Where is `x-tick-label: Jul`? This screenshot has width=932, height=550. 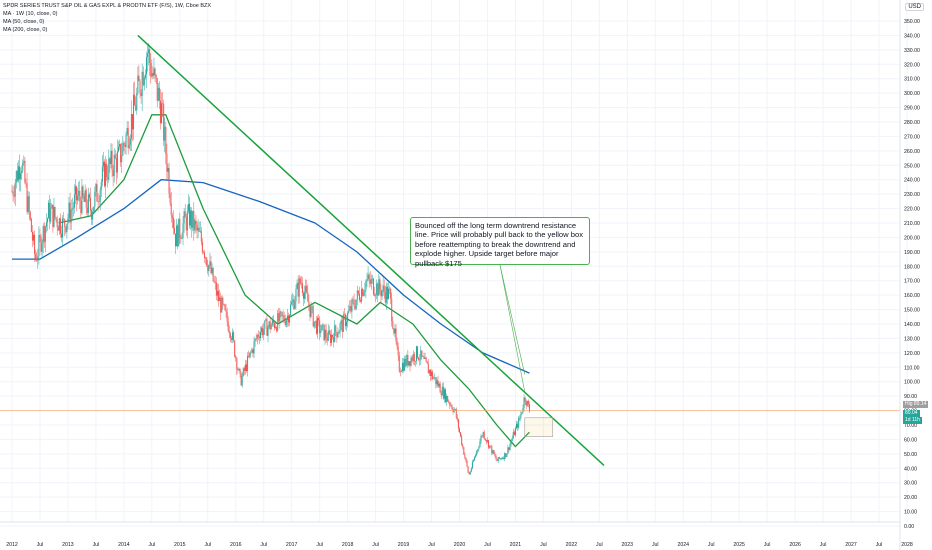
x-tick-label: Jul is located at coordinates (40, 545).